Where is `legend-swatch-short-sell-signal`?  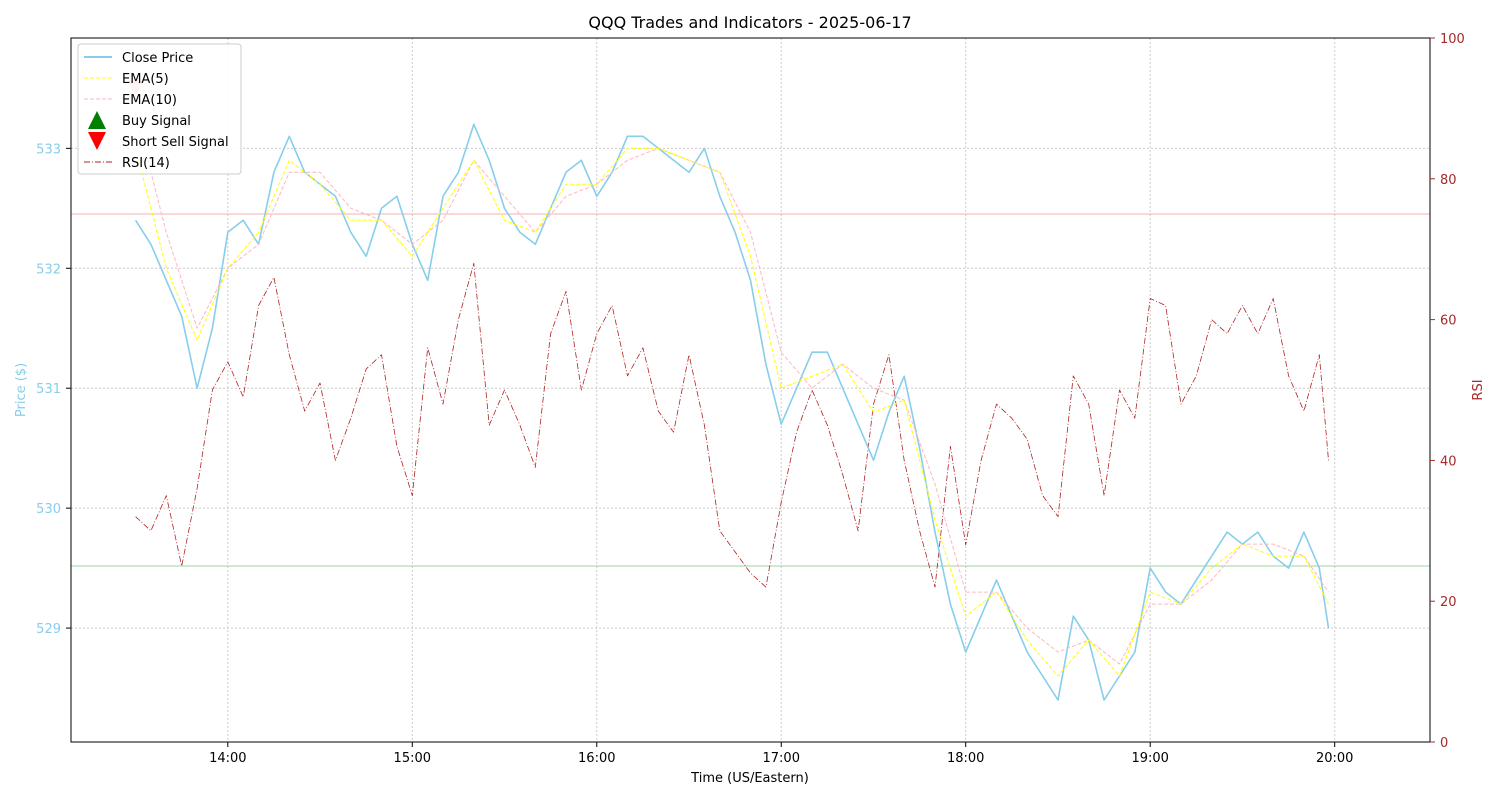 legend-swatch-short-sell-signal is located at coordinates (97, 141).